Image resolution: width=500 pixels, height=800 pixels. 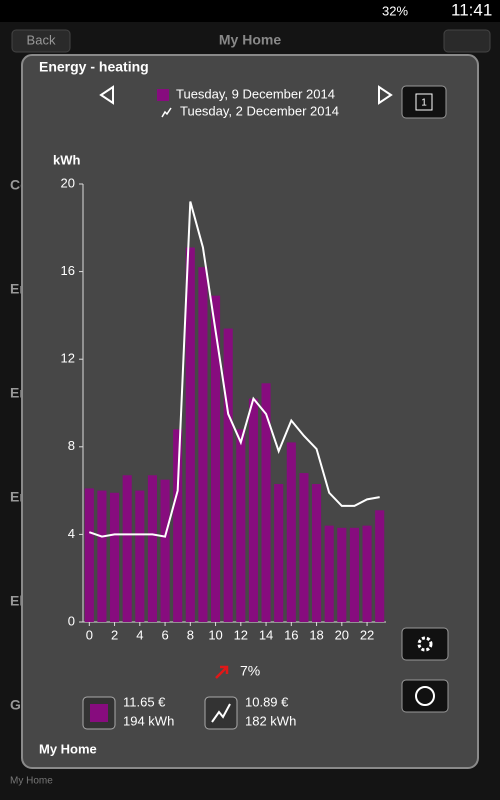 I want to click on summary-energy: 182 kWh, so click(x=270, y=720).